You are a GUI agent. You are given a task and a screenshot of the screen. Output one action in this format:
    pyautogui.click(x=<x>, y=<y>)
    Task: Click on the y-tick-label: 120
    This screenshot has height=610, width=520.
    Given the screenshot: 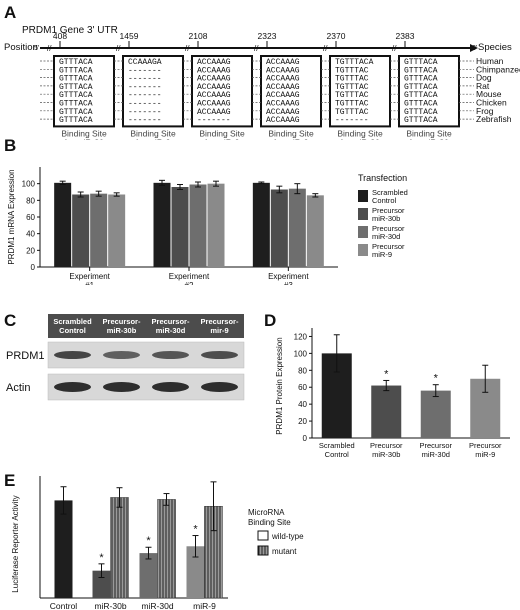 What is the action you would take?
    pyautogui.click(x=301, y=336)
    